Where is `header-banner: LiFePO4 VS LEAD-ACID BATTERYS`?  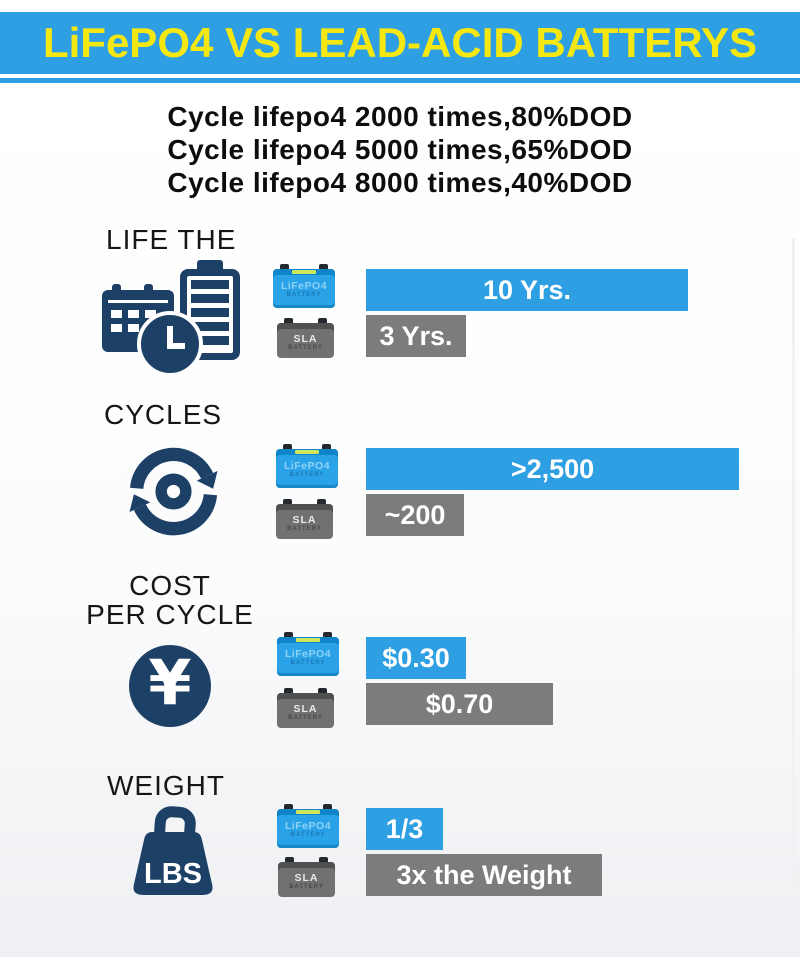 header-banner: LiFePO4 VS LEAD-ACID BATTERYS is located at coordinates (400, 43).